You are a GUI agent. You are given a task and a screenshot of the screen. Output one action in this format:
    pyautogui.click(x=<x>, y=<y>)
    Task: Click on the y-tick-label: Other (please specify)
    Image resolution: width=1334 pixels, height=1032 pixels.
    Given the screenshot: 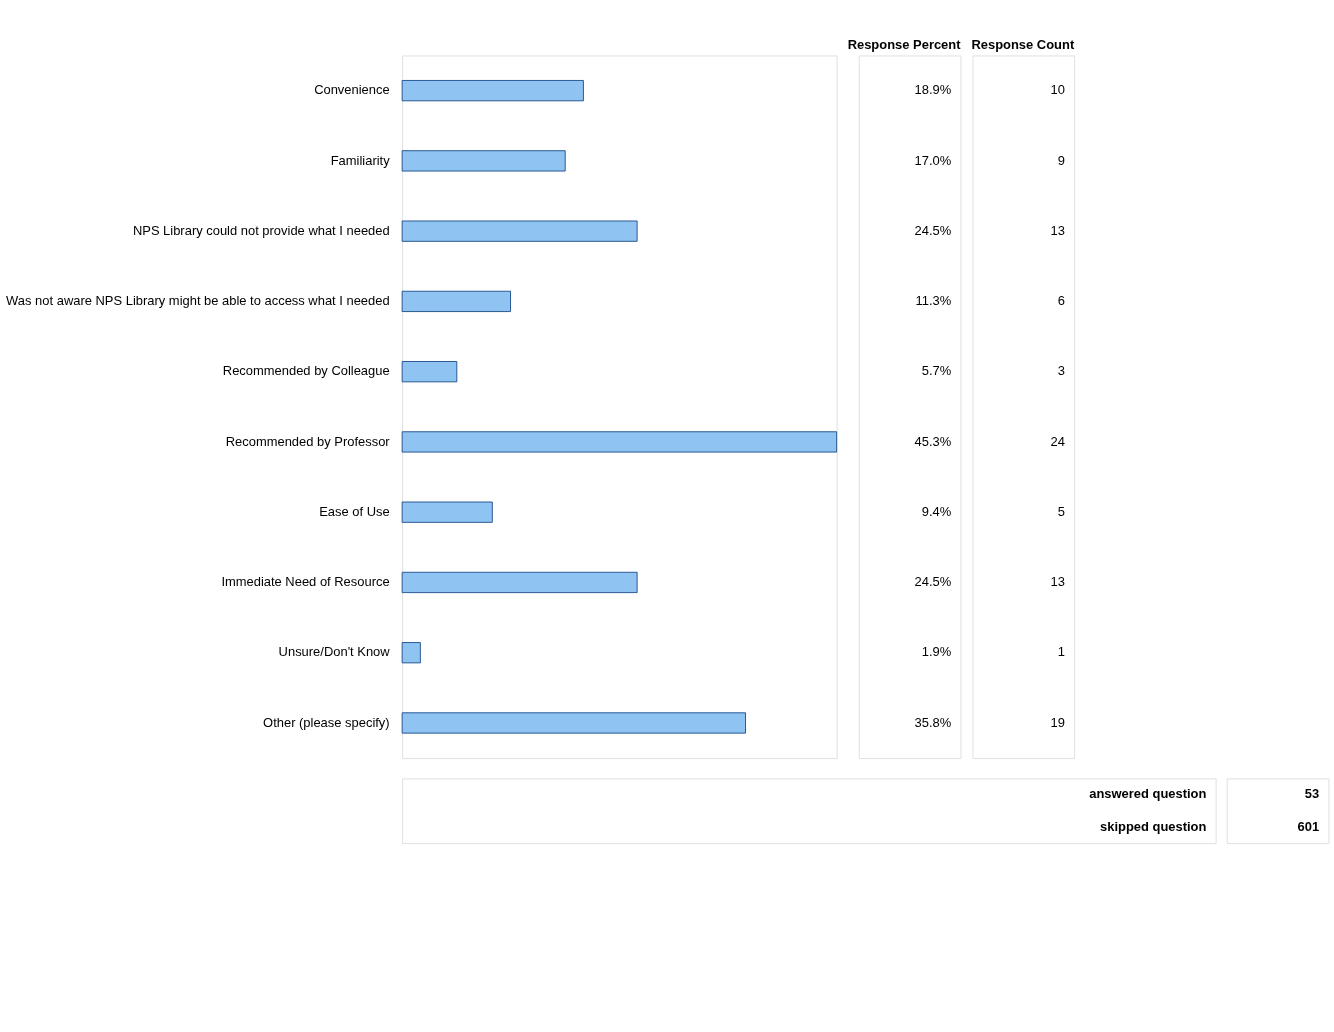 What is the action you would take?
    pyautogui.click(x=326, y=722)
    